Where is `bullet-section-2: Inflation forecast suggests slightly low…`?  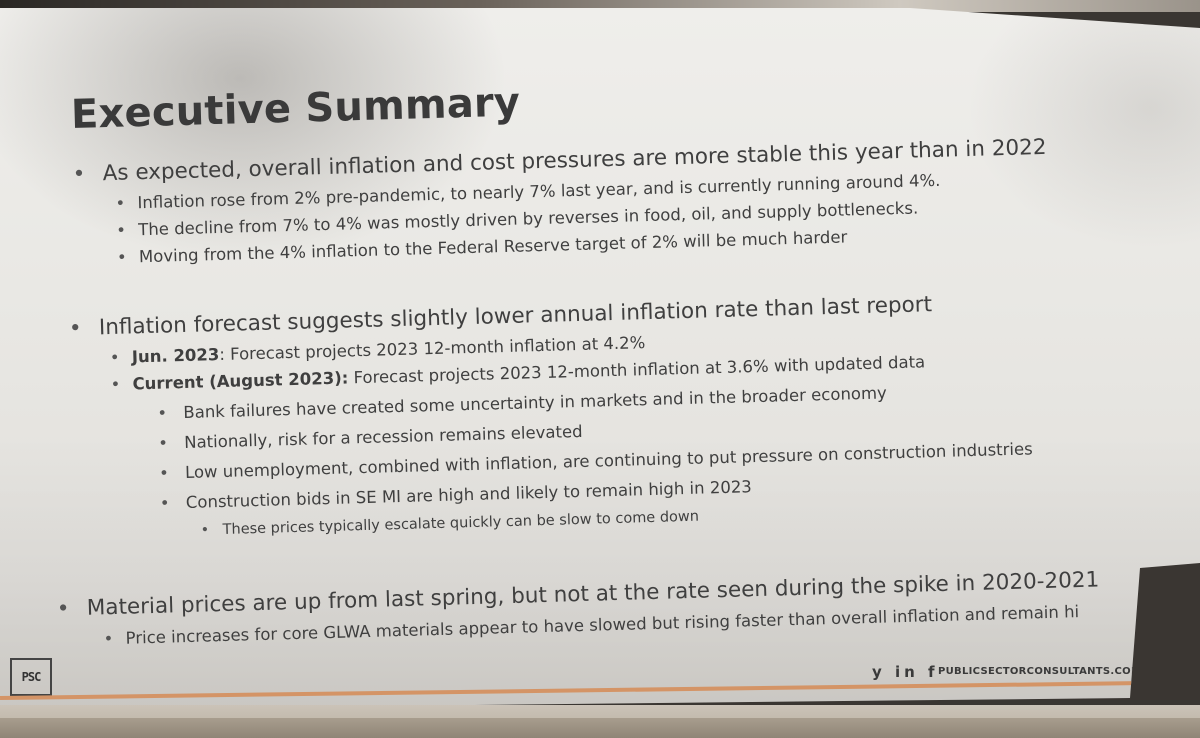 bullet-section-2: Inflation forecast suggests slightly low… is located at coordinates (516, 316).